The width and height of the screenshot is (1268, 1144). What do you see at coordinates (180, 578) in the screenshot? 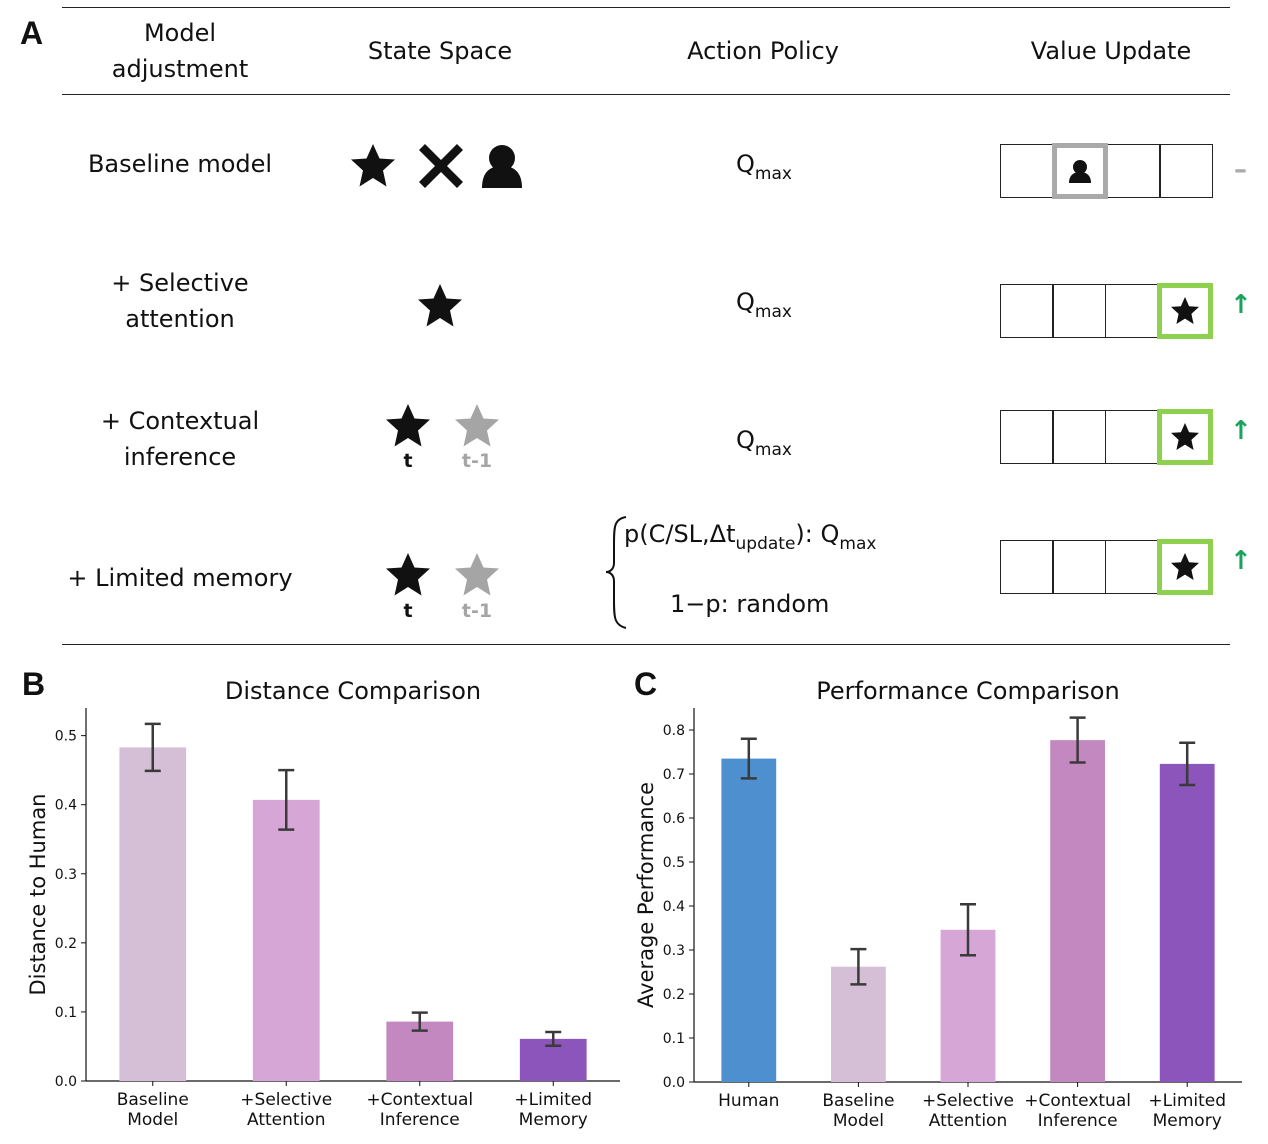
I see `row-label-limited-memory: + Limited memory` at bounding box center [180, 578].